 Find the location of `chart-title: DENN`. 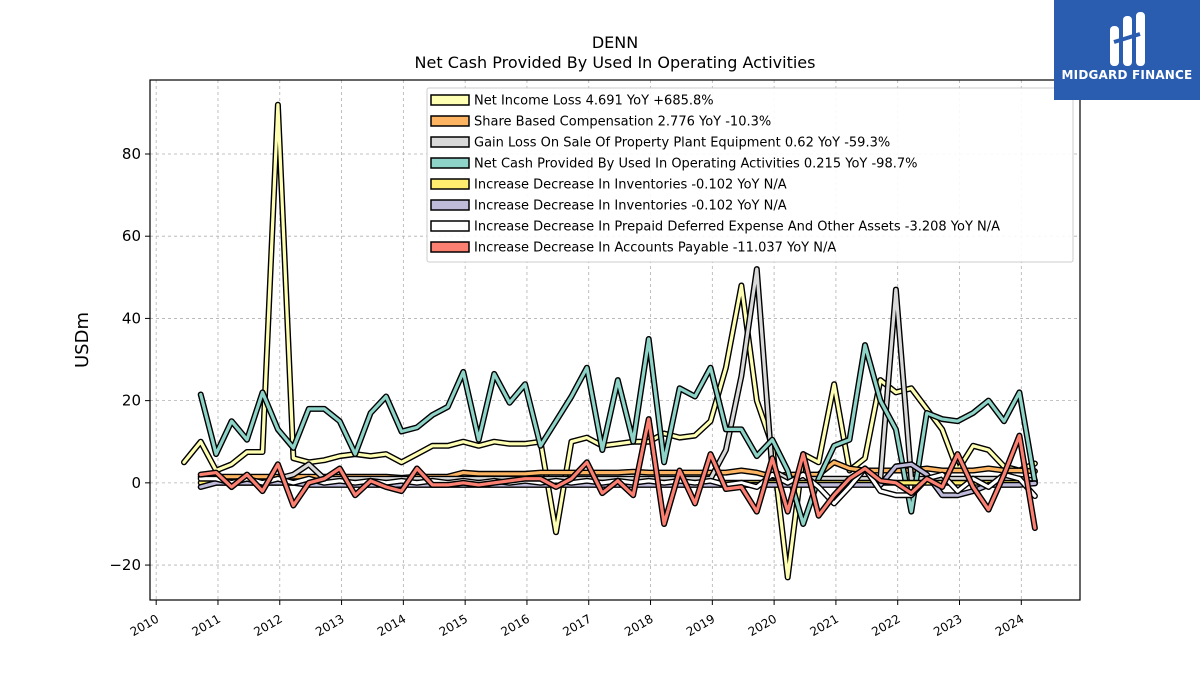

chart-title: DENN is located at coordinates (615, 42).